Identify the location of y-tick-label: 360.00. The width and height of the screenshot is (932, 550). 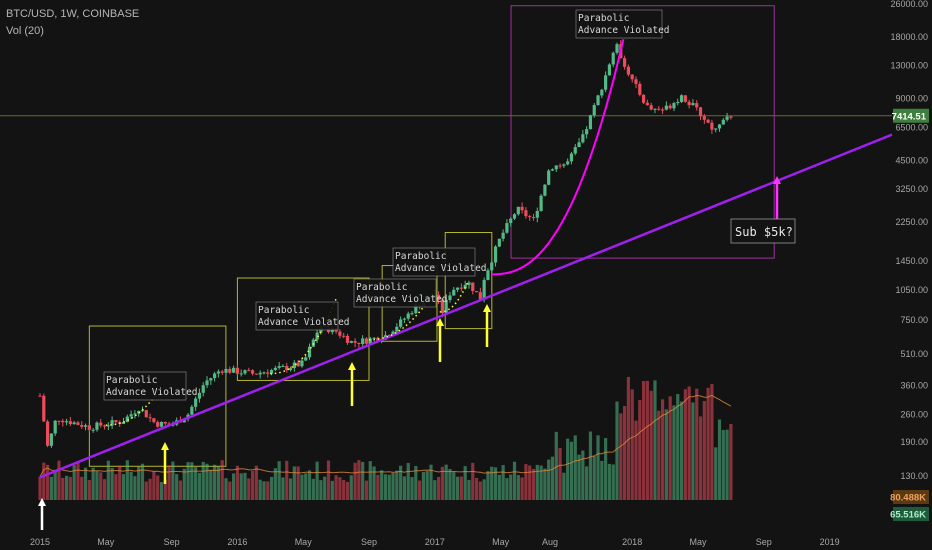
(914, 385).